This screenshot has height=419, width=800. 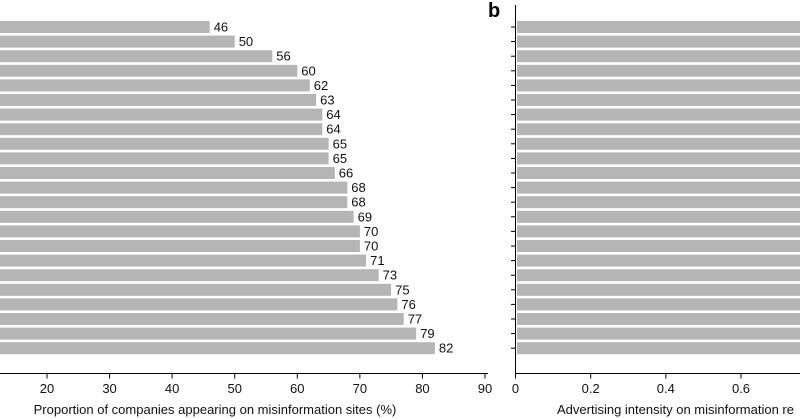 I want to click on data-label-a-8: 64, so click(x=333, y=129).